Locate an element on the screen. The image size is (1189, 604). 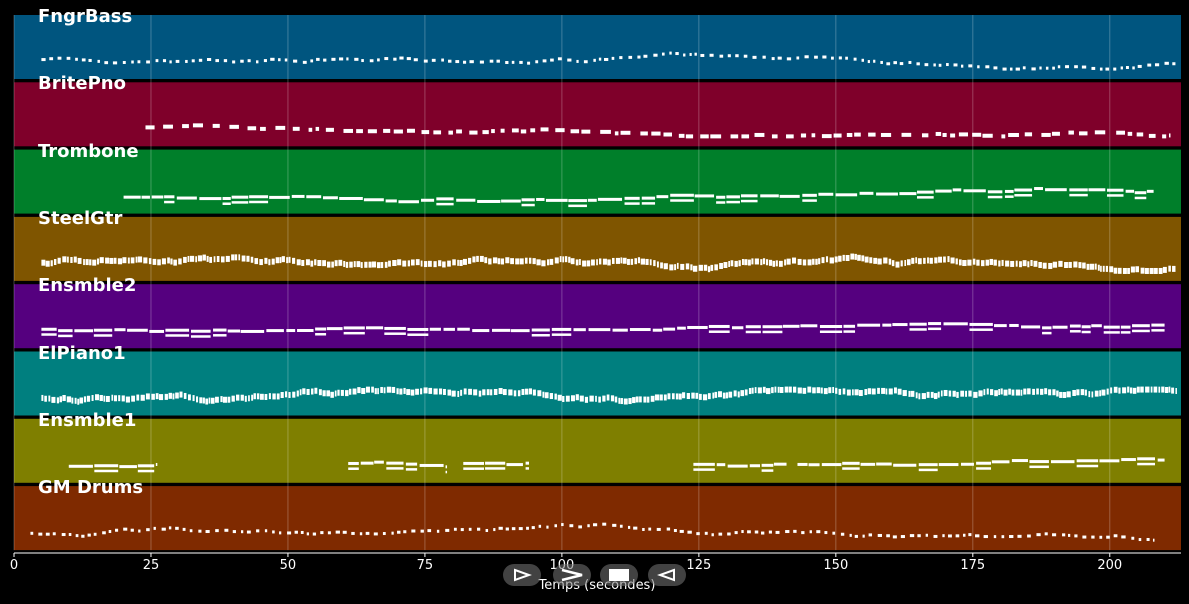
play-button is located at coordinates (522, 575).